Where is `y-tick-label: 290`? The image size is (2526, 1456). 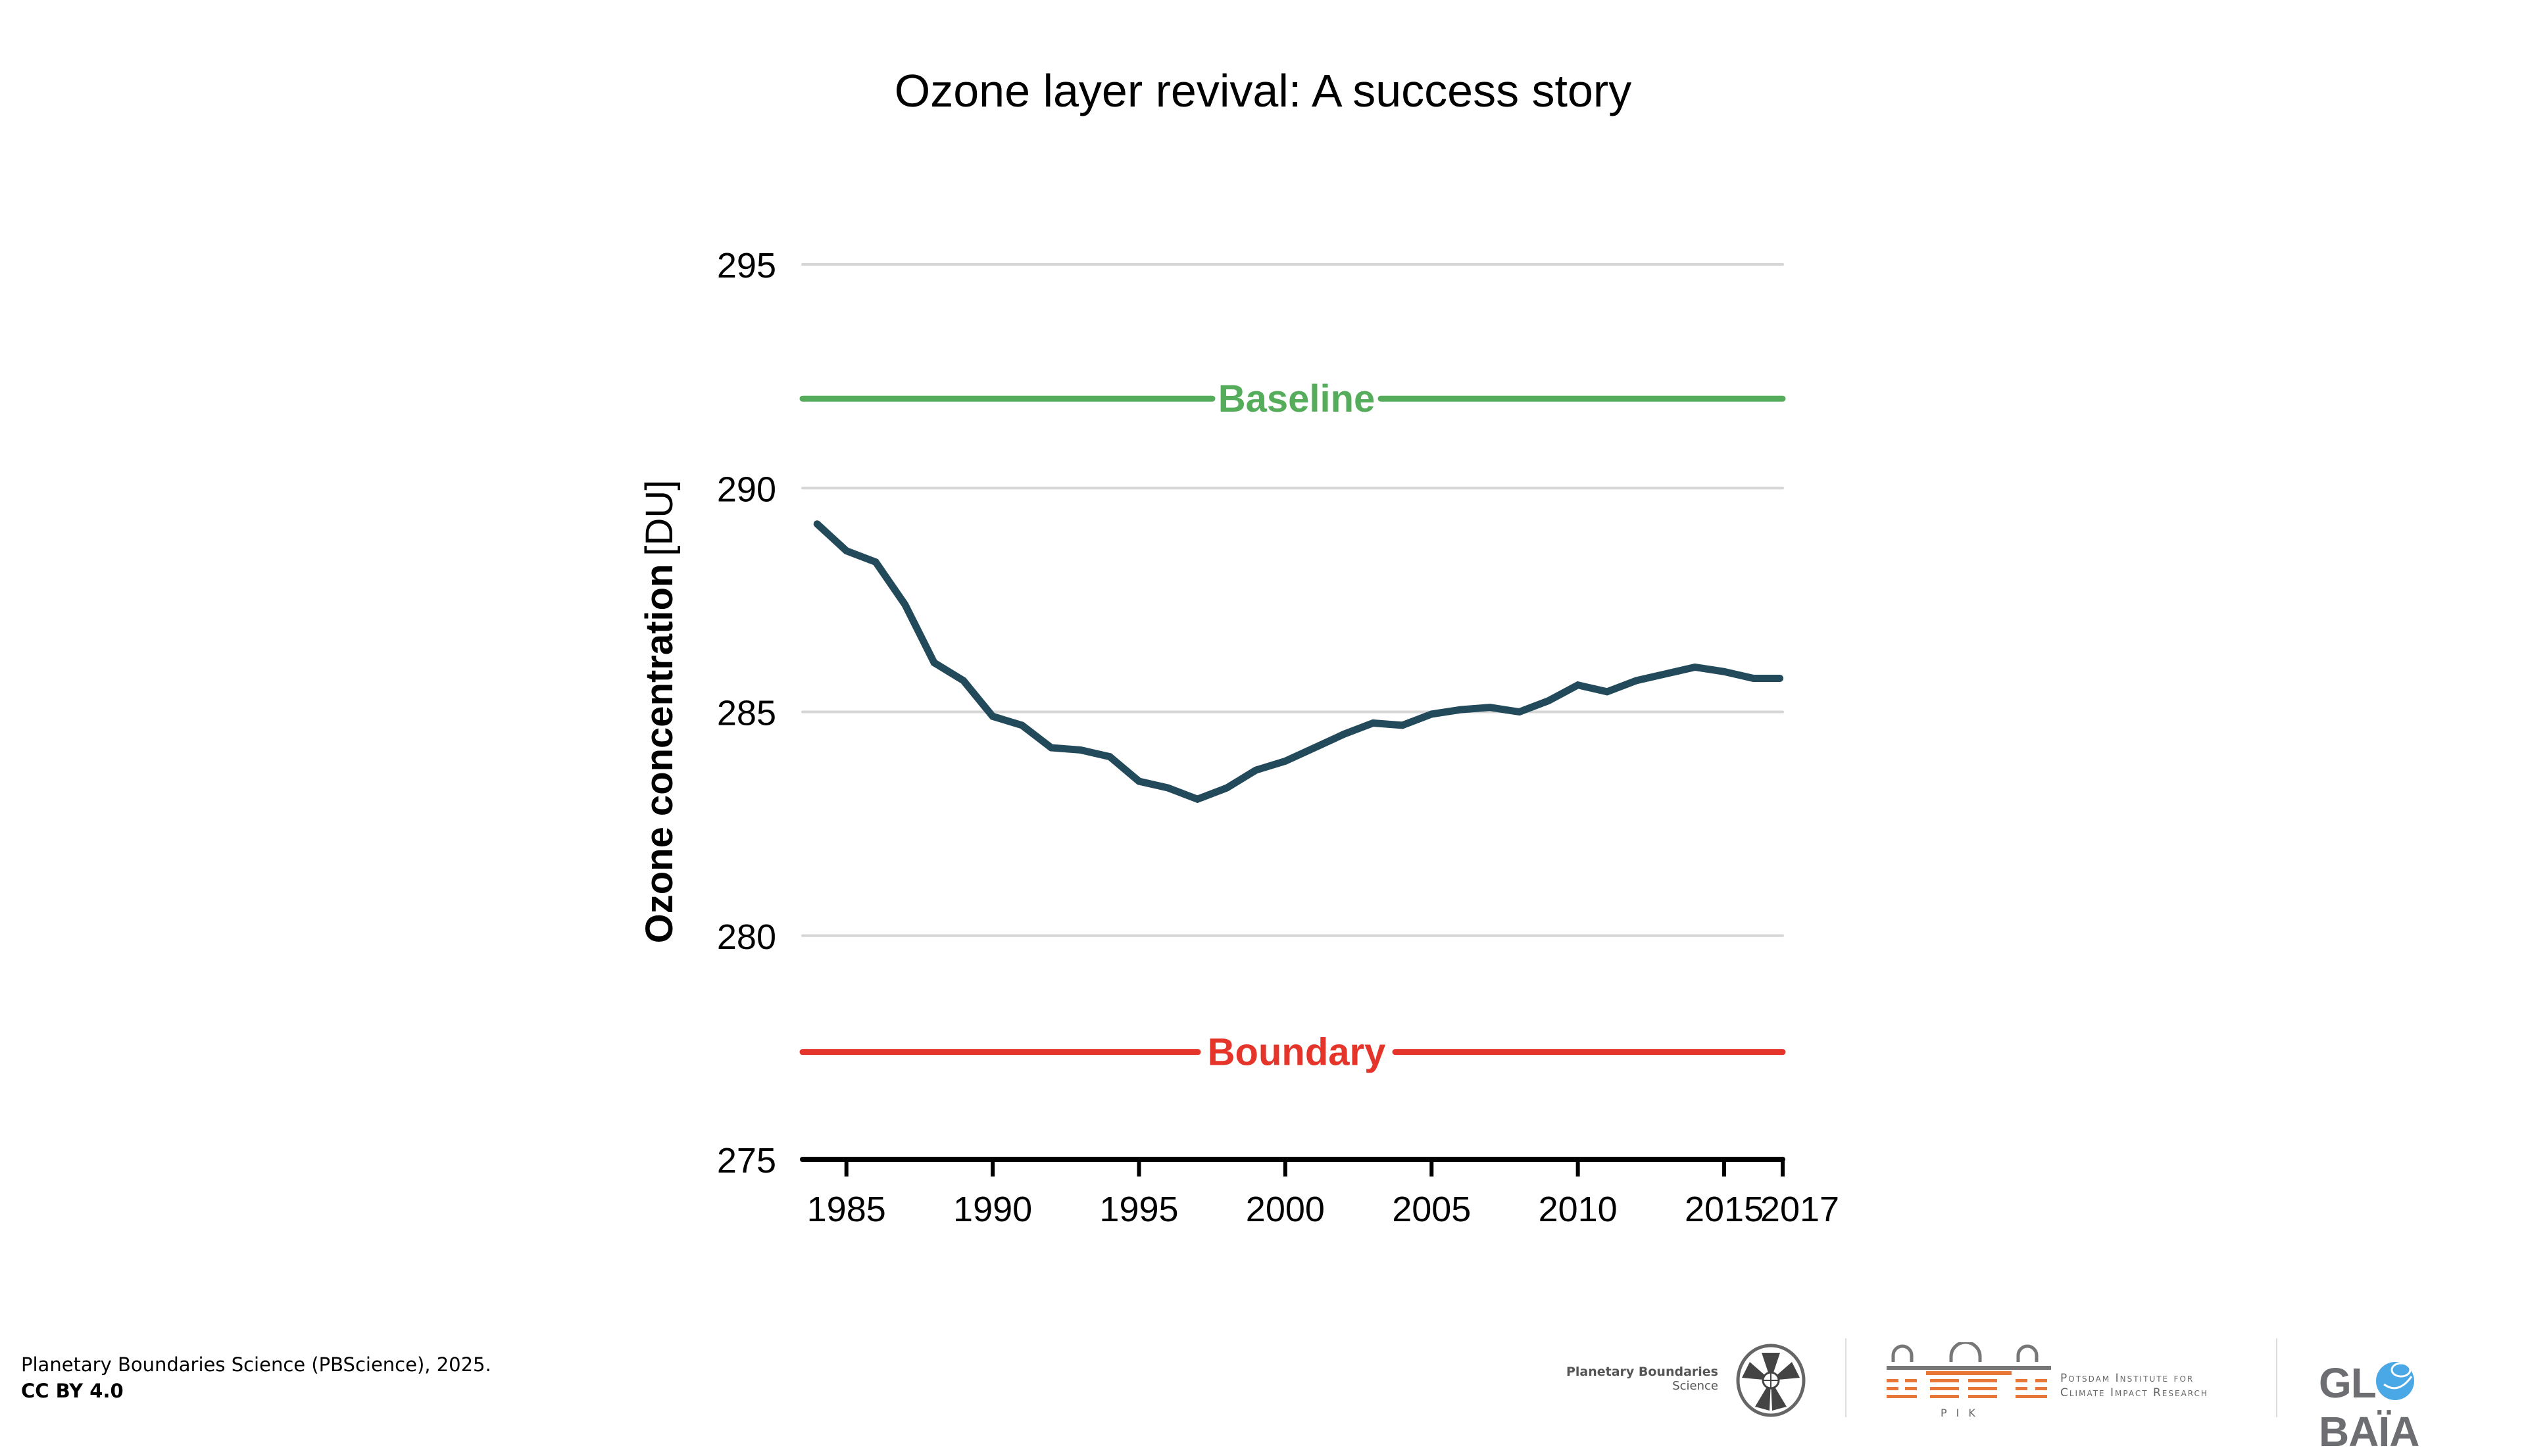
y-tick-label: 290 is located at coordinates (746, 489).